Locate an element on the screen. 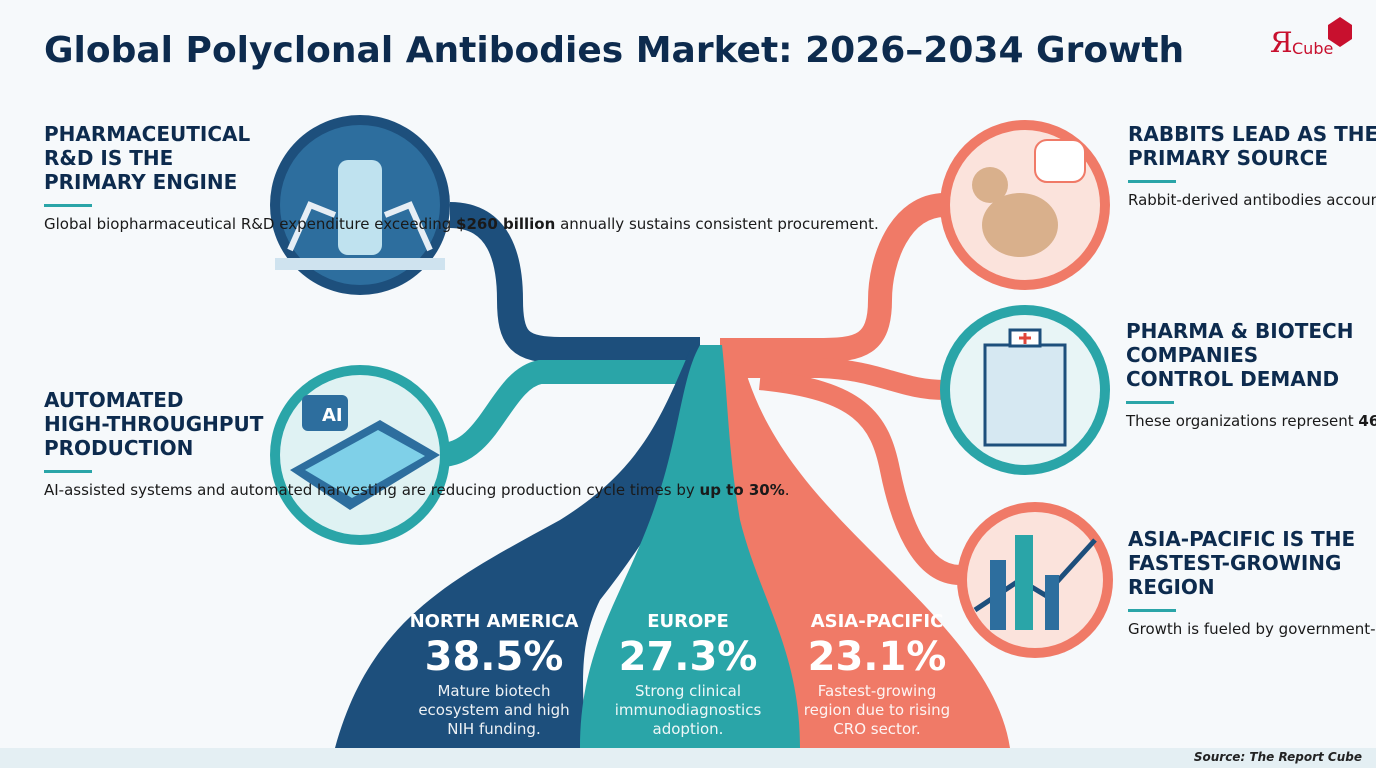 The height and width of the screenshot is (768, 1376). body-text: up to 30% is located at coordinates (742, 490).